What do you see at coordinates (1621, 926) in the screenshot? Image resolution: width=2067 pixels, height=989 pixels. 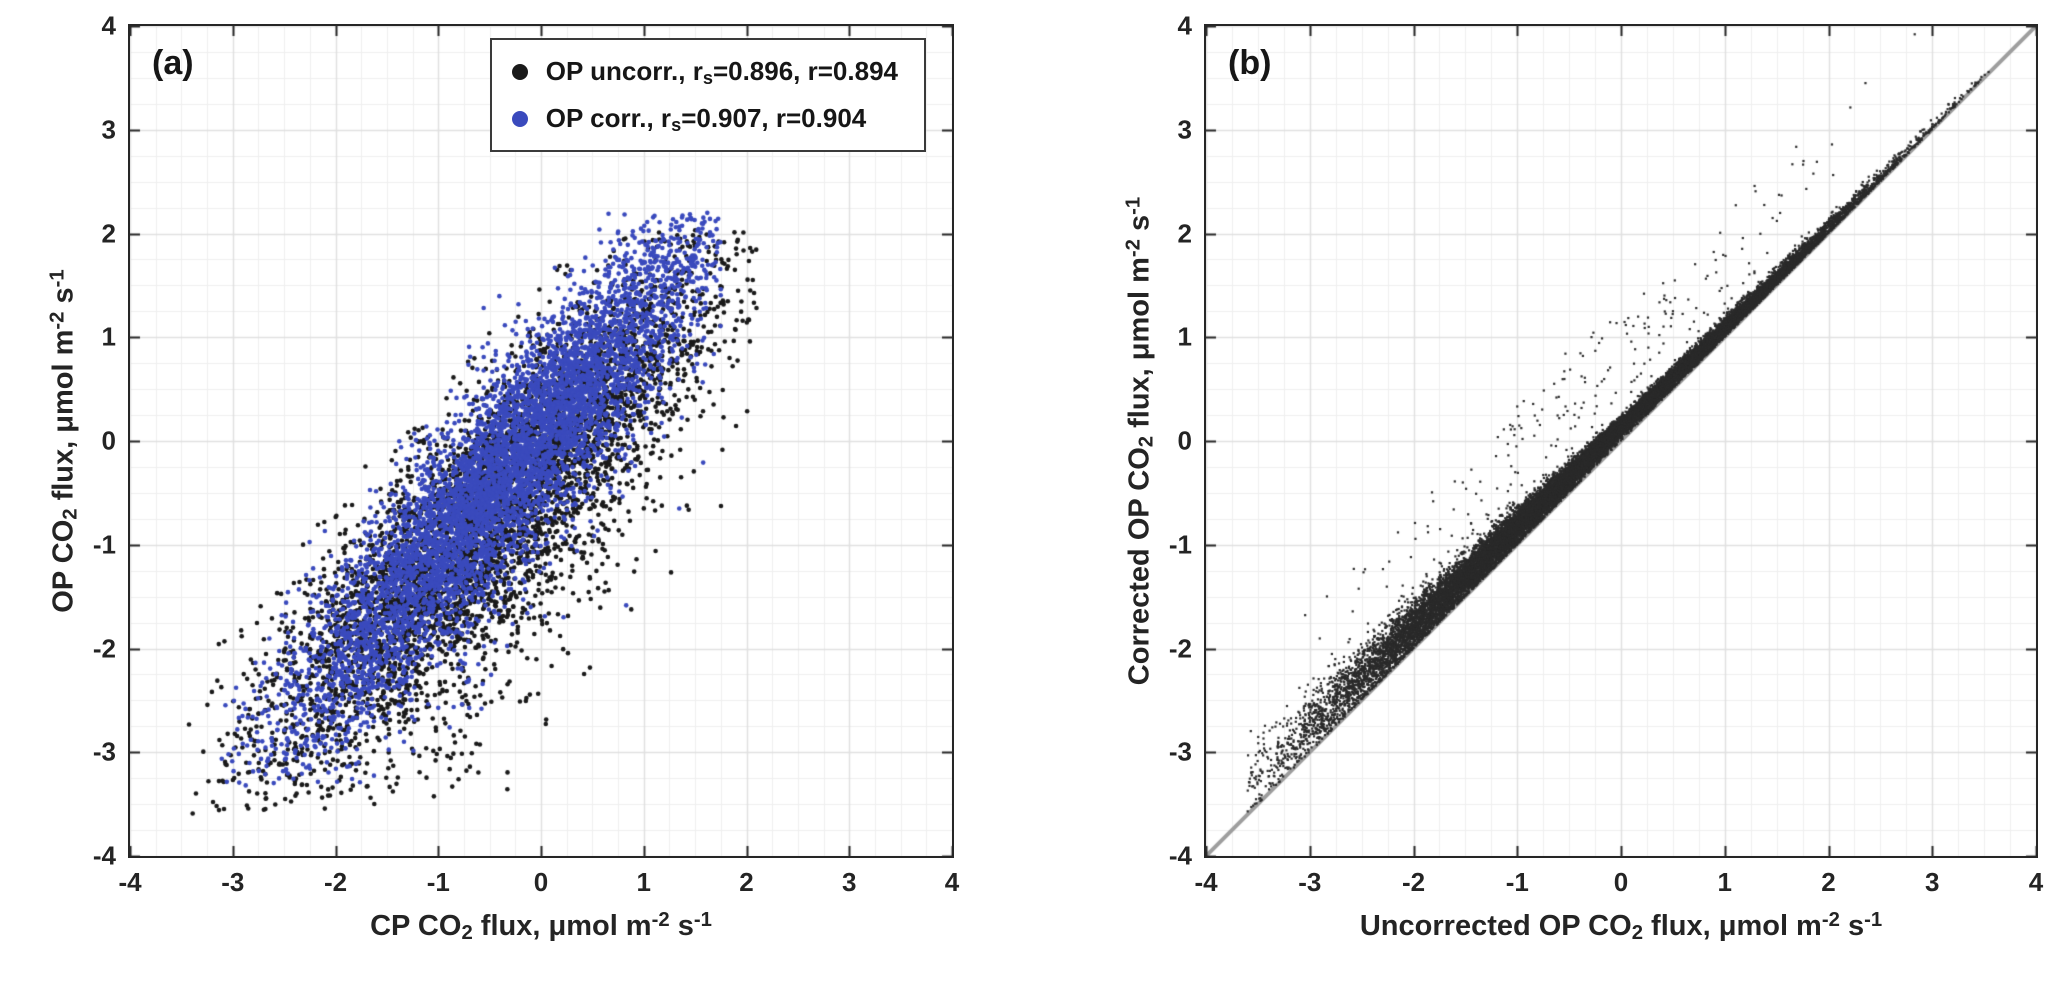 I see `x-axis-label-b: Uncorrected OP CO2 flux, μmol m-2 s-1` at bounding box center [1621, 926].